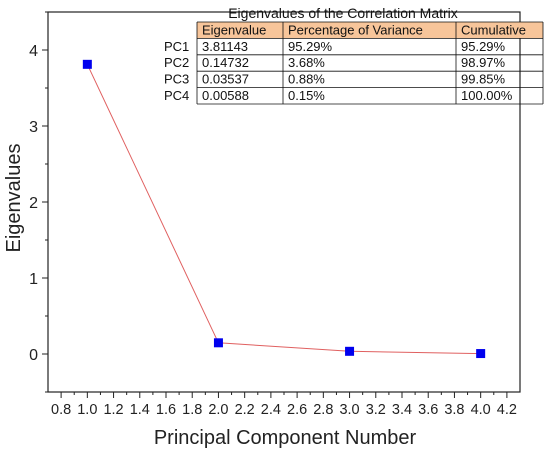 This screenshot has width=550, height=451. Describe the element at coordinates (234, 29) in the screenshot. I see `table-header-cell: Eigenvalue` at that location.